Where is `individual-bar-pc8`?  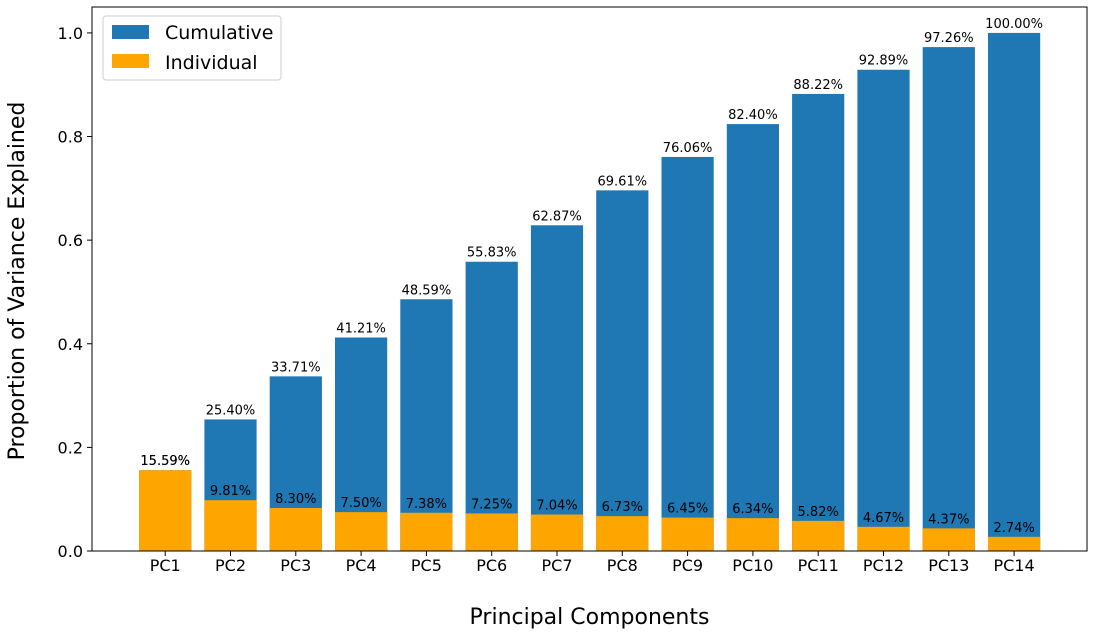 individual-bar-pc8 is located at coordinates (622, 533).